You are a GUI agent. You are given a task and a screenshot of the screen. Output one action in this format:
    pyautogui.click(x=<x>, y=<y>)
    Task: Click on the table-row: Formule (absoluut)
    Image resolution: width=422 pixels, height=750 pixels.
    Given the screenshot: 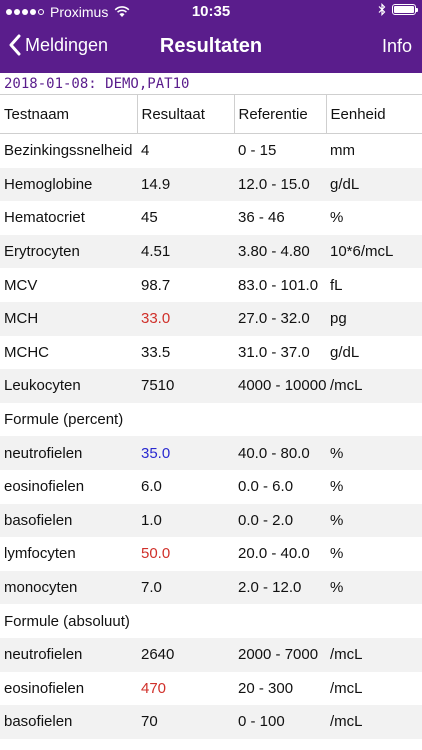 What is the action you would take?
    pyautogui.click(x=211, y=621)
    